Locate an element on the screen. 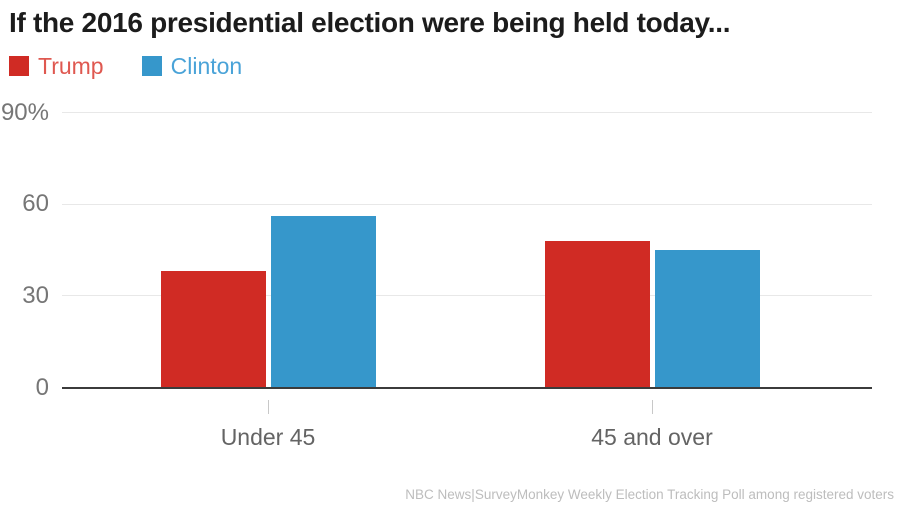 This screenshot has width=900, height=506. legend-item-clinton: Clinton is located at coordinates (192, 66).